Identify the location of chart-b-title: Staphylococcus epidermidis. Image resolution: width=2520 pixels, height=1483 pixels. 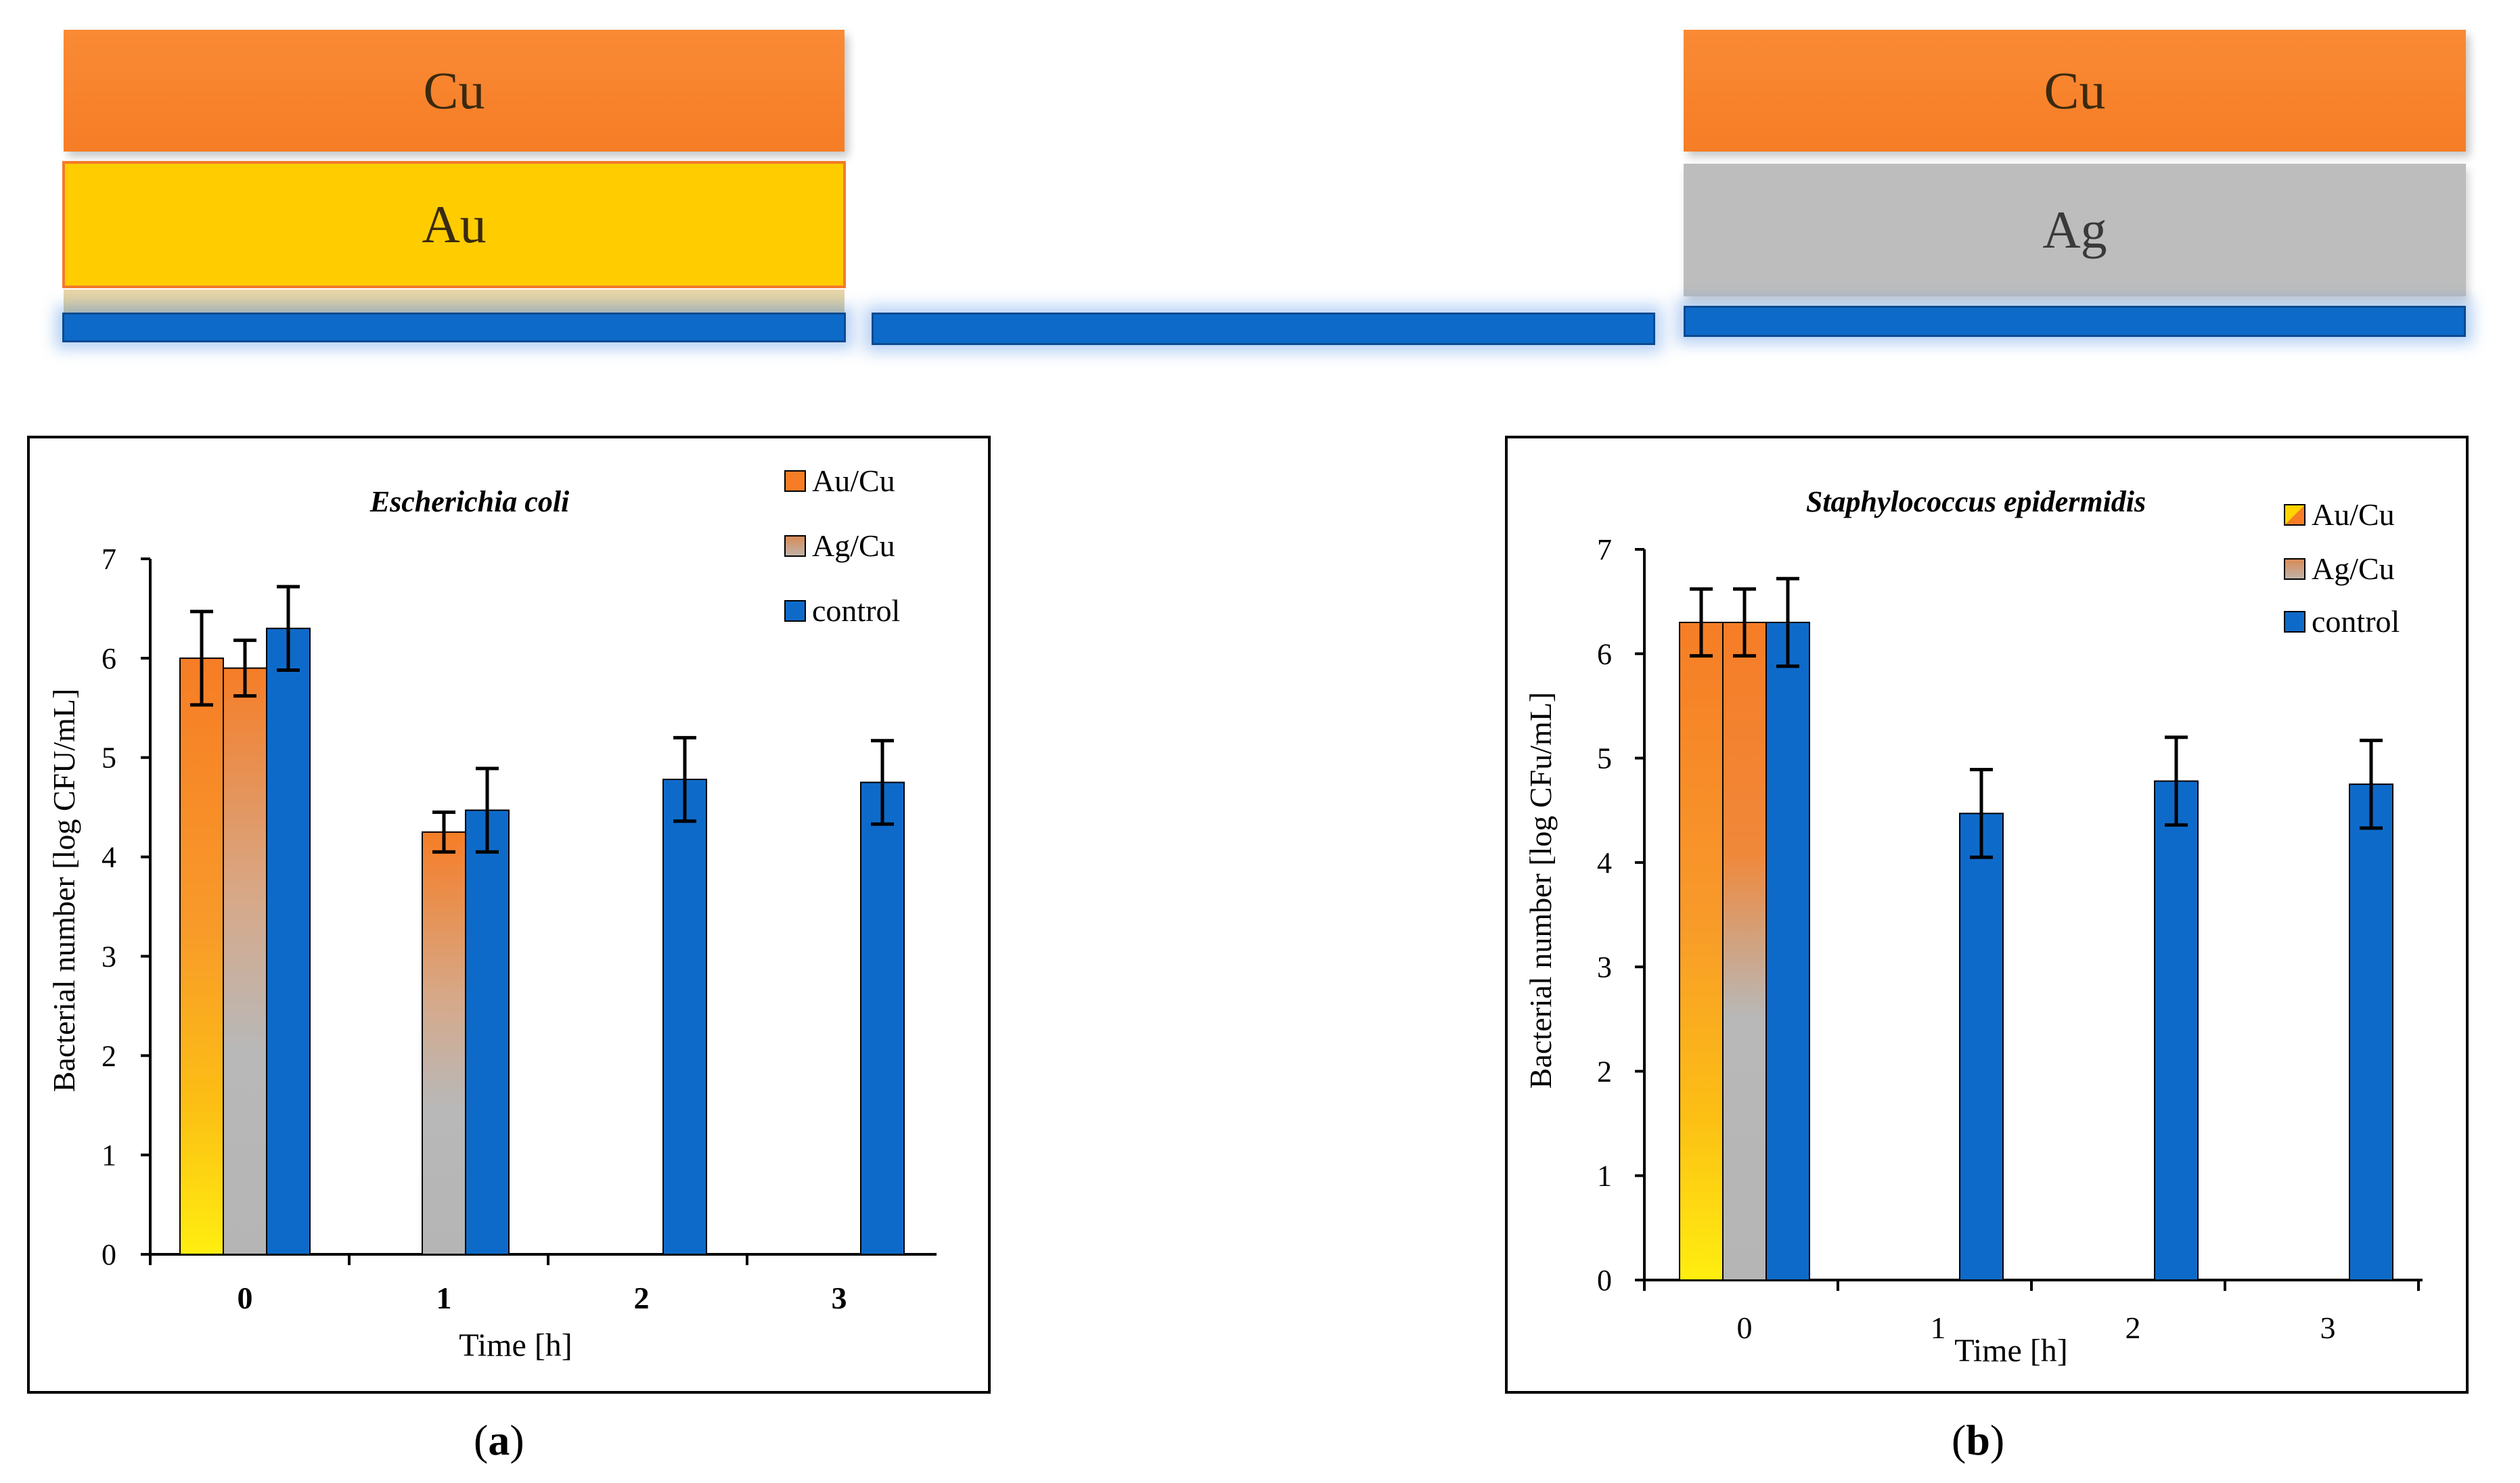
(1976, 501).